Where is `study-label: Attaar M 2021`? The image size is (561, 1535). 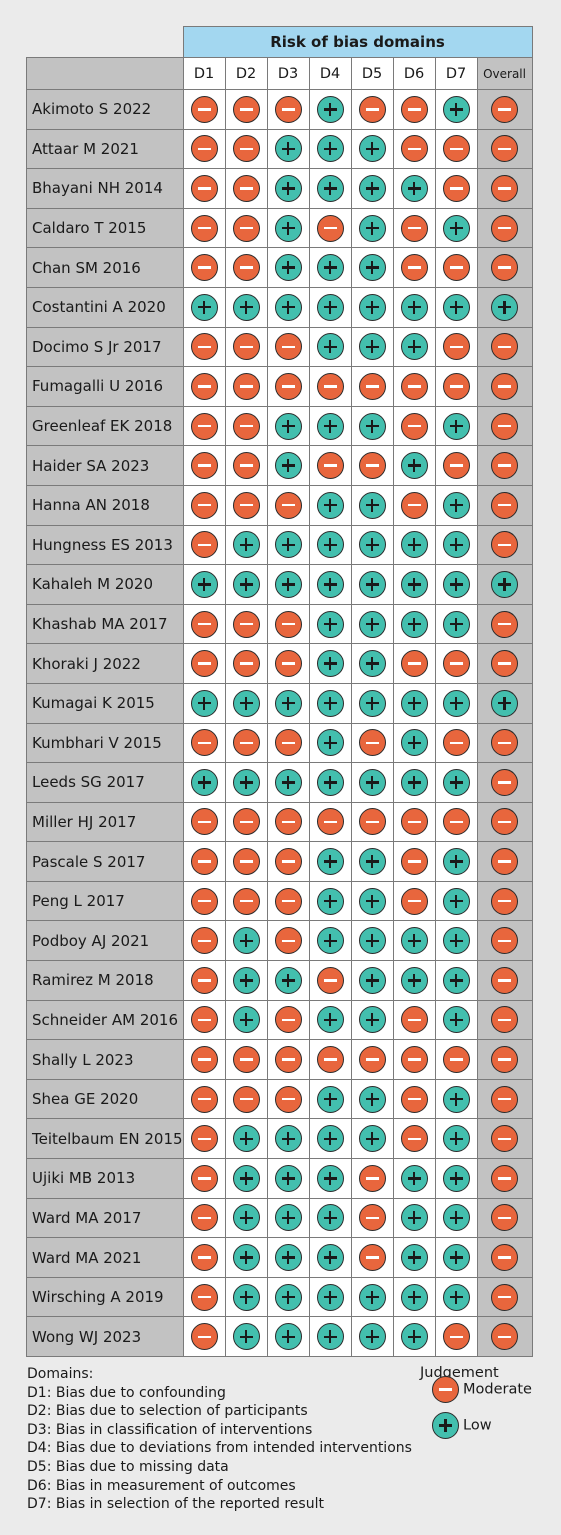
study-label: Attaar M 2021 is located at coordinates (105, 149).